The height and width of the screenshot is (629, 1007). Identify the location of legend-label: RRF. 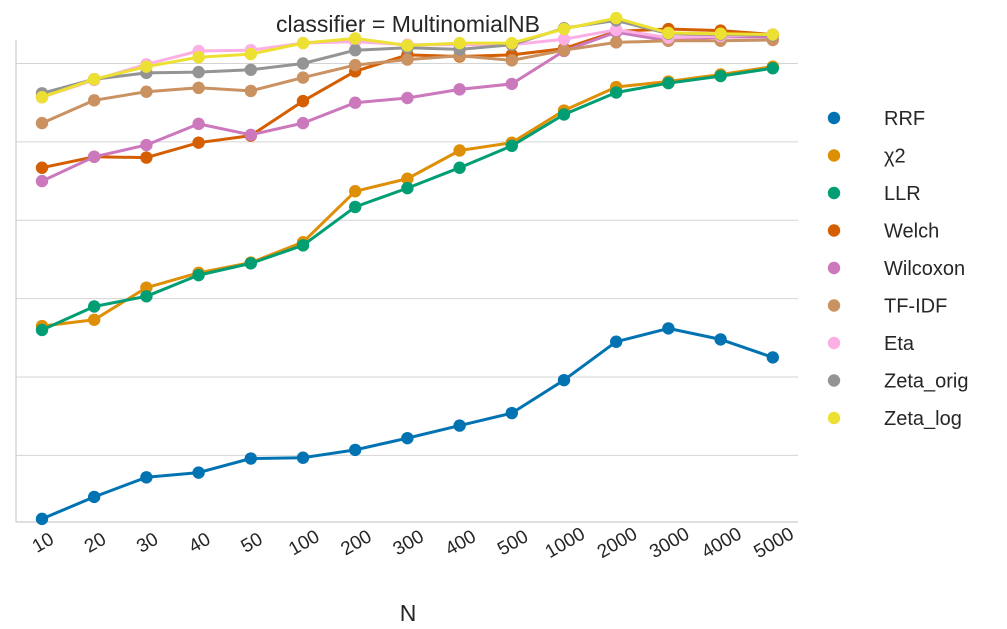
(904, 119).